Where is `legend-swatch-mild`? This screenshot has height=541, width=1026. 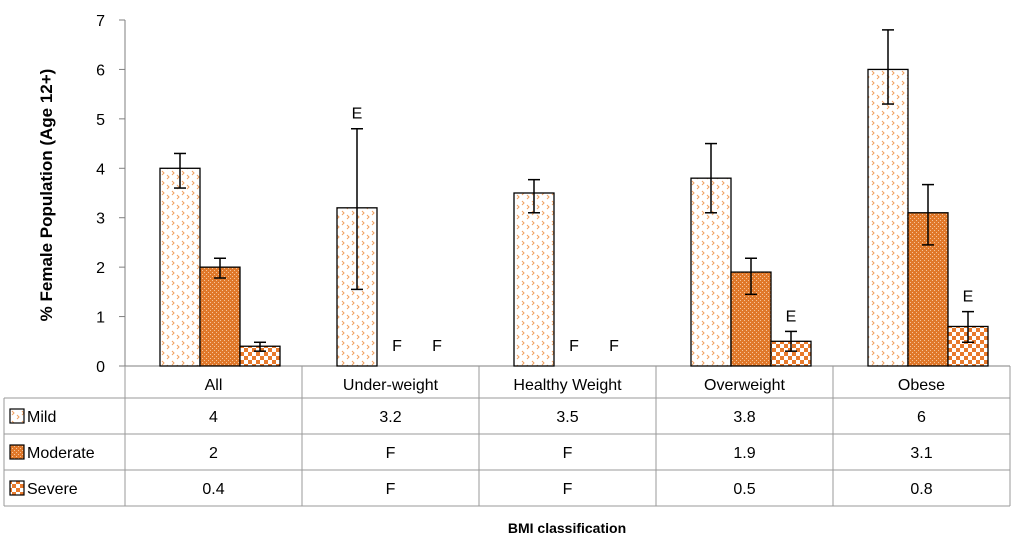 legend-swatch-mild is located at coordinates (17, 416).